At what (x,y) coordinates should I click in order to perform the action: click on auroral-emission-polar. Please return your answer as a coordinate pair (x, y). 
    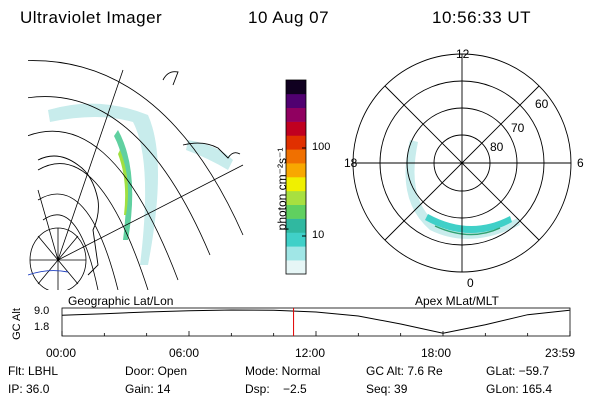
    Looking at the image, I should click on (462, 189).